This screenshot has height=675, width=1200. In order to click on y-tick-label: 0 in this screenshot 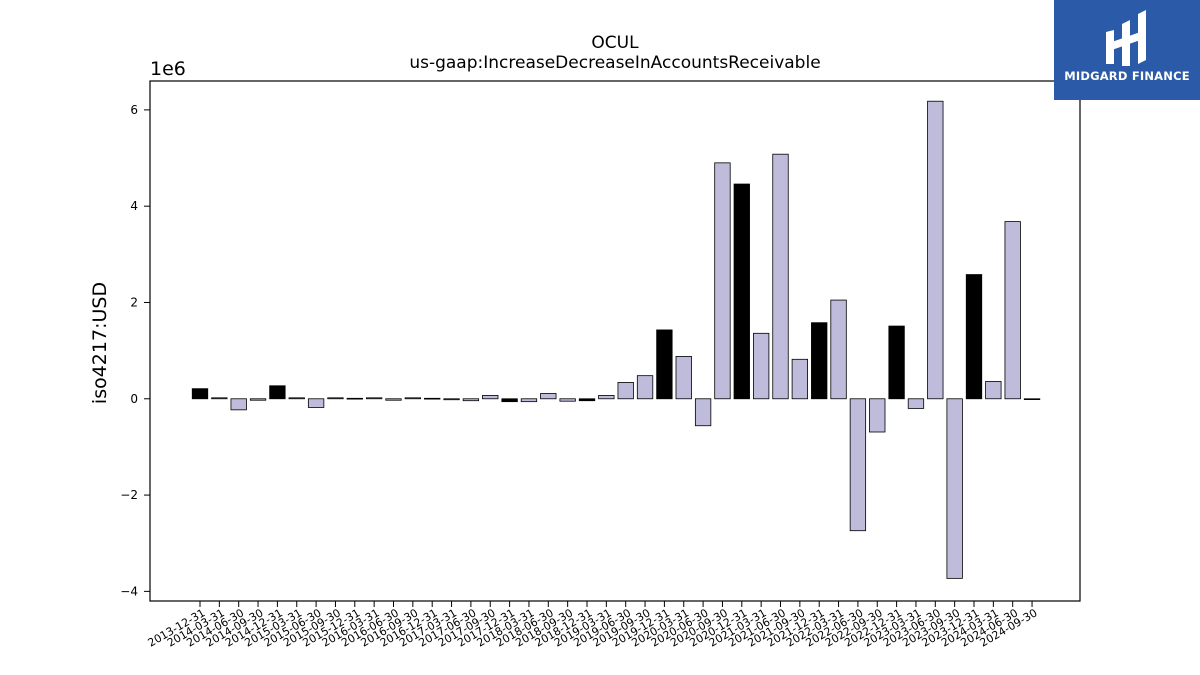, I will do `click(134, 399)`.